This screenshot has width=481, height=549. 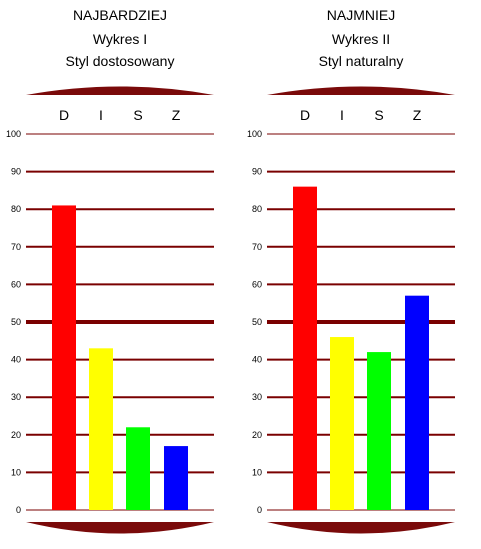 What do you see at coordinates (361, 61) in the screenshot?
I see `chart-style-label: Styl naturalny` at bounding box center [361, 61].